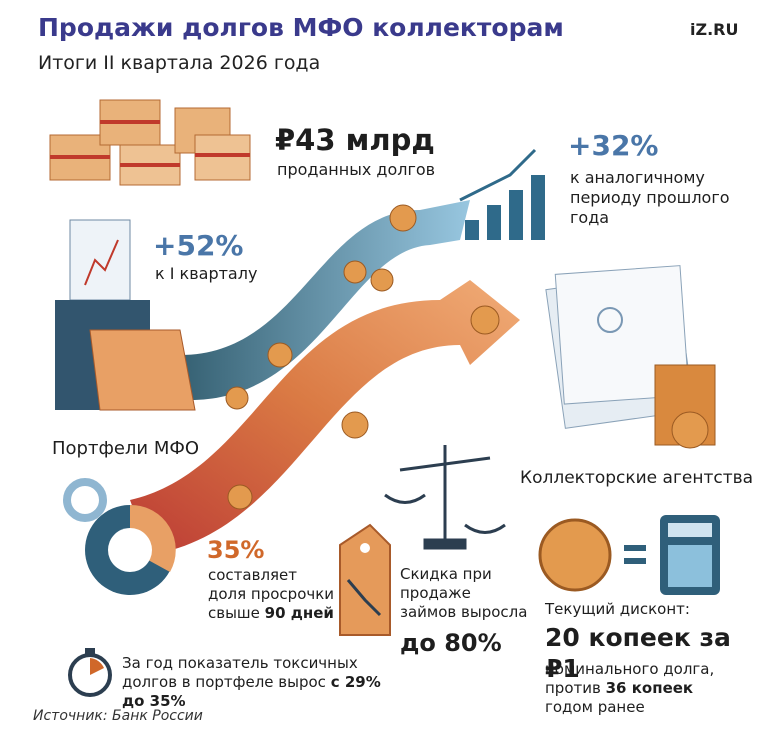 The height and width of the screenshot is (740, 770). I want to click on toxic-bold: с 29% до 35%, so click(251, 691).